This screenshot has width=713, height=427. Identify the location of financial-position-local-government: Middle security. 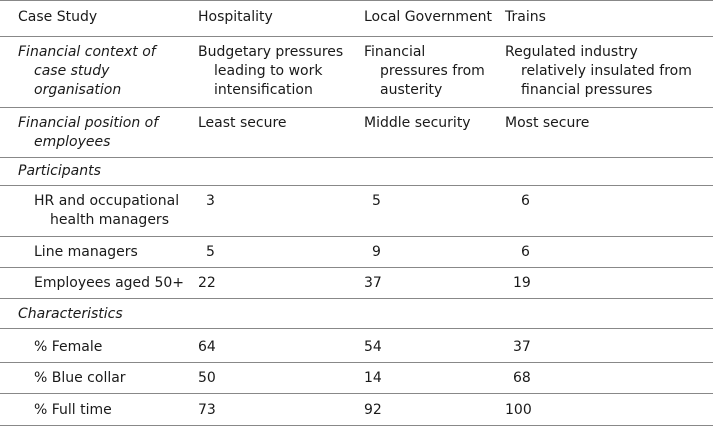
(417, 123).